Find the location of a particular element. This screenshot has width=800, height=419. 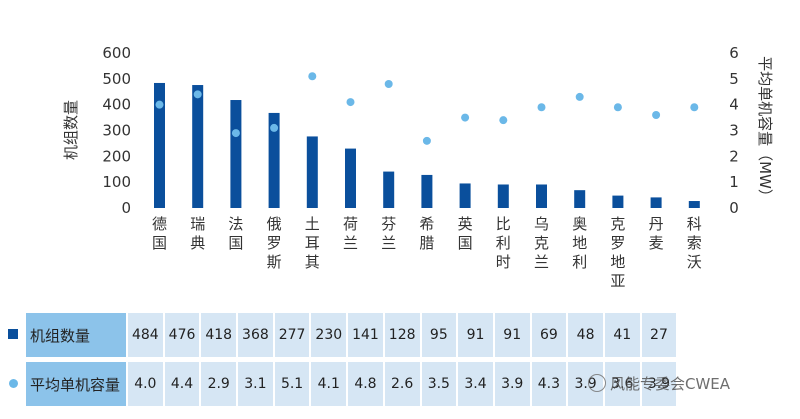

x-tick-label: 丹麦 is located at coordinates (656, 233).